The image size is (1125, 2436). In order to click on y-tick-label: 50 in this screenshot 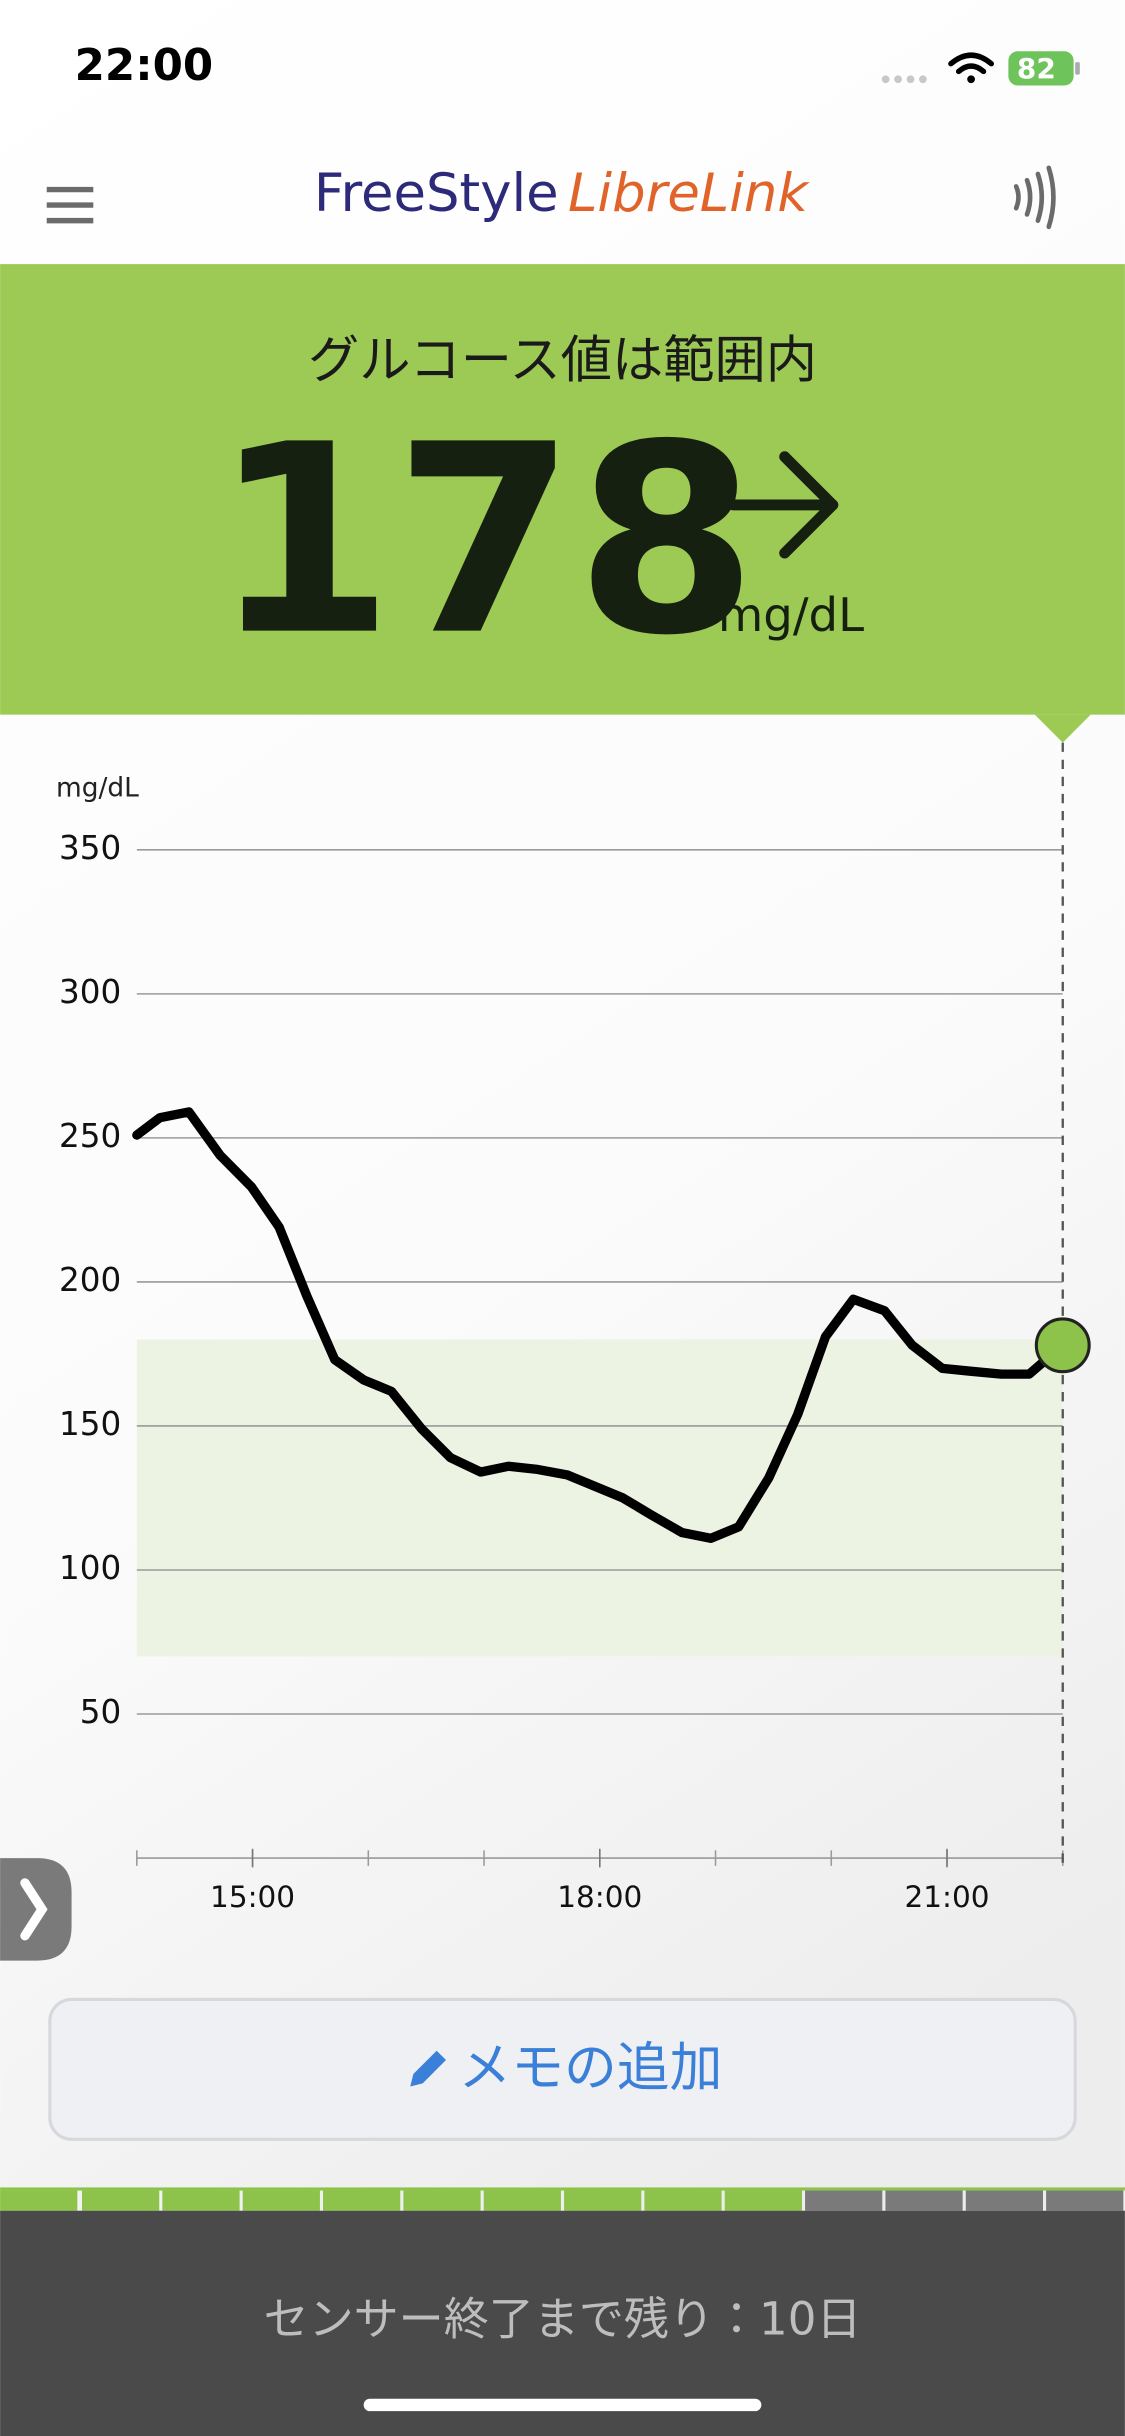, I will do `click(101, 1712)`.